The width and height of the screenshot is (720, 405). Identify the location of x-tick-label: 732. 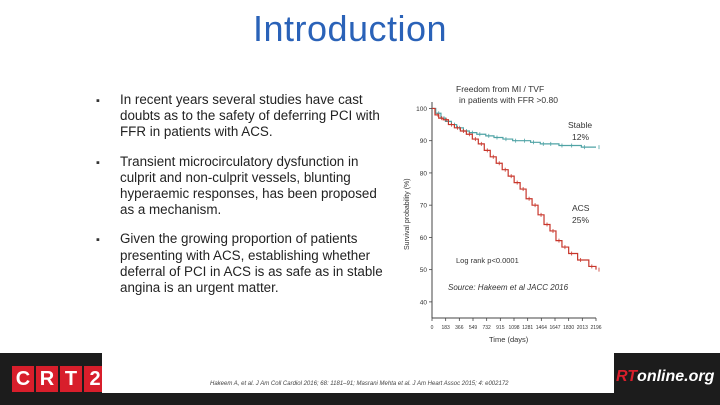
(486, 328).